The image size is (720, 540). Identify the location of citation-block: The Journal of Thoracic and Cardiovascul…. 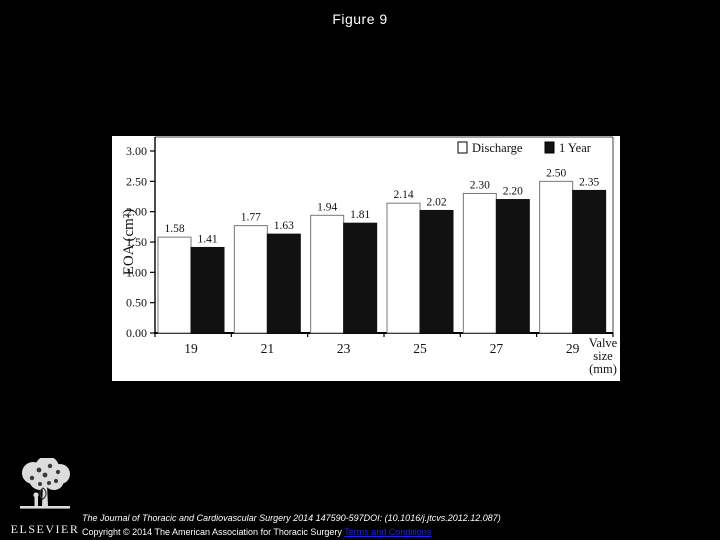
(382, 525).